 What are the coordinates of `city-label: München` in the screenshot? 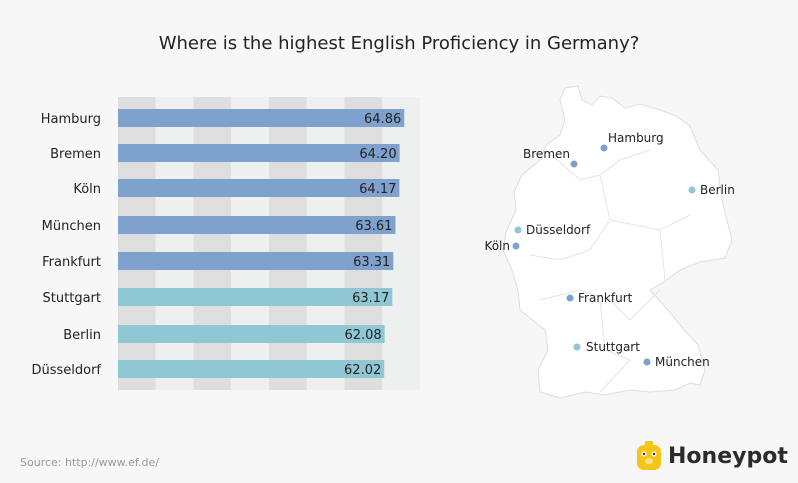 It's located at (682, 362).